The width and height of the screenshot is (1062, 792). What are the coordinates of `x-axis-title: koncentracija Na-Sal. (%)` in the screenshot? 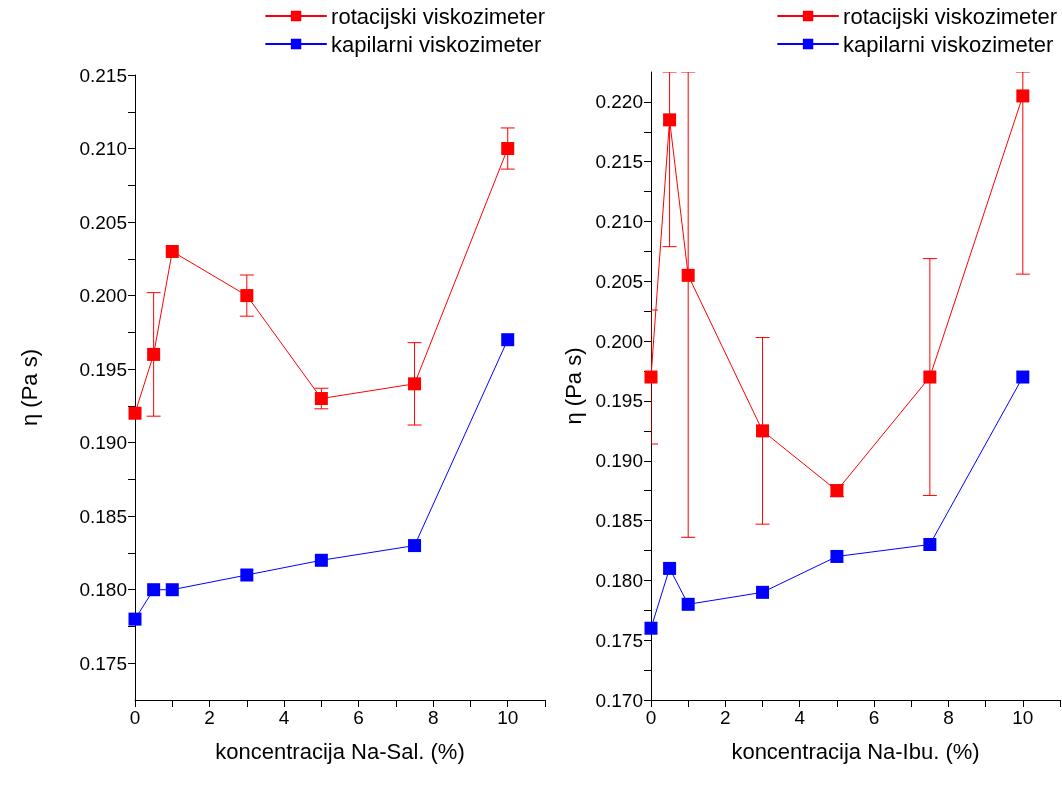 It's located at (340, 751).